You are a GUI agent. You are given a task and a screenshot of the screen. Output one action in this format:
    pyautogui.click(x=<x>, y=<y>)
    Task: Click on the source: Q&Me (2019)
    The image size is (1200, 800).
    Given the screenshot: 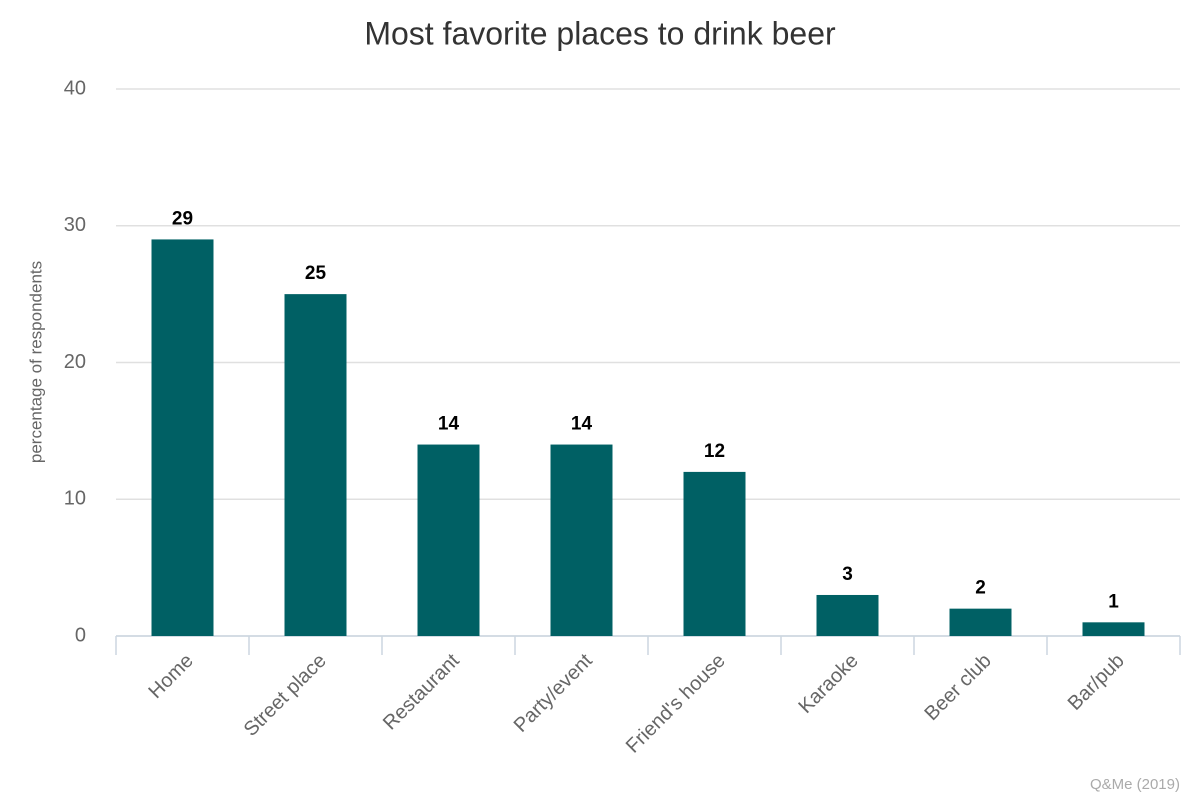 What is the action you would take?
    pyautogui.click(x=1135, y=784)
    